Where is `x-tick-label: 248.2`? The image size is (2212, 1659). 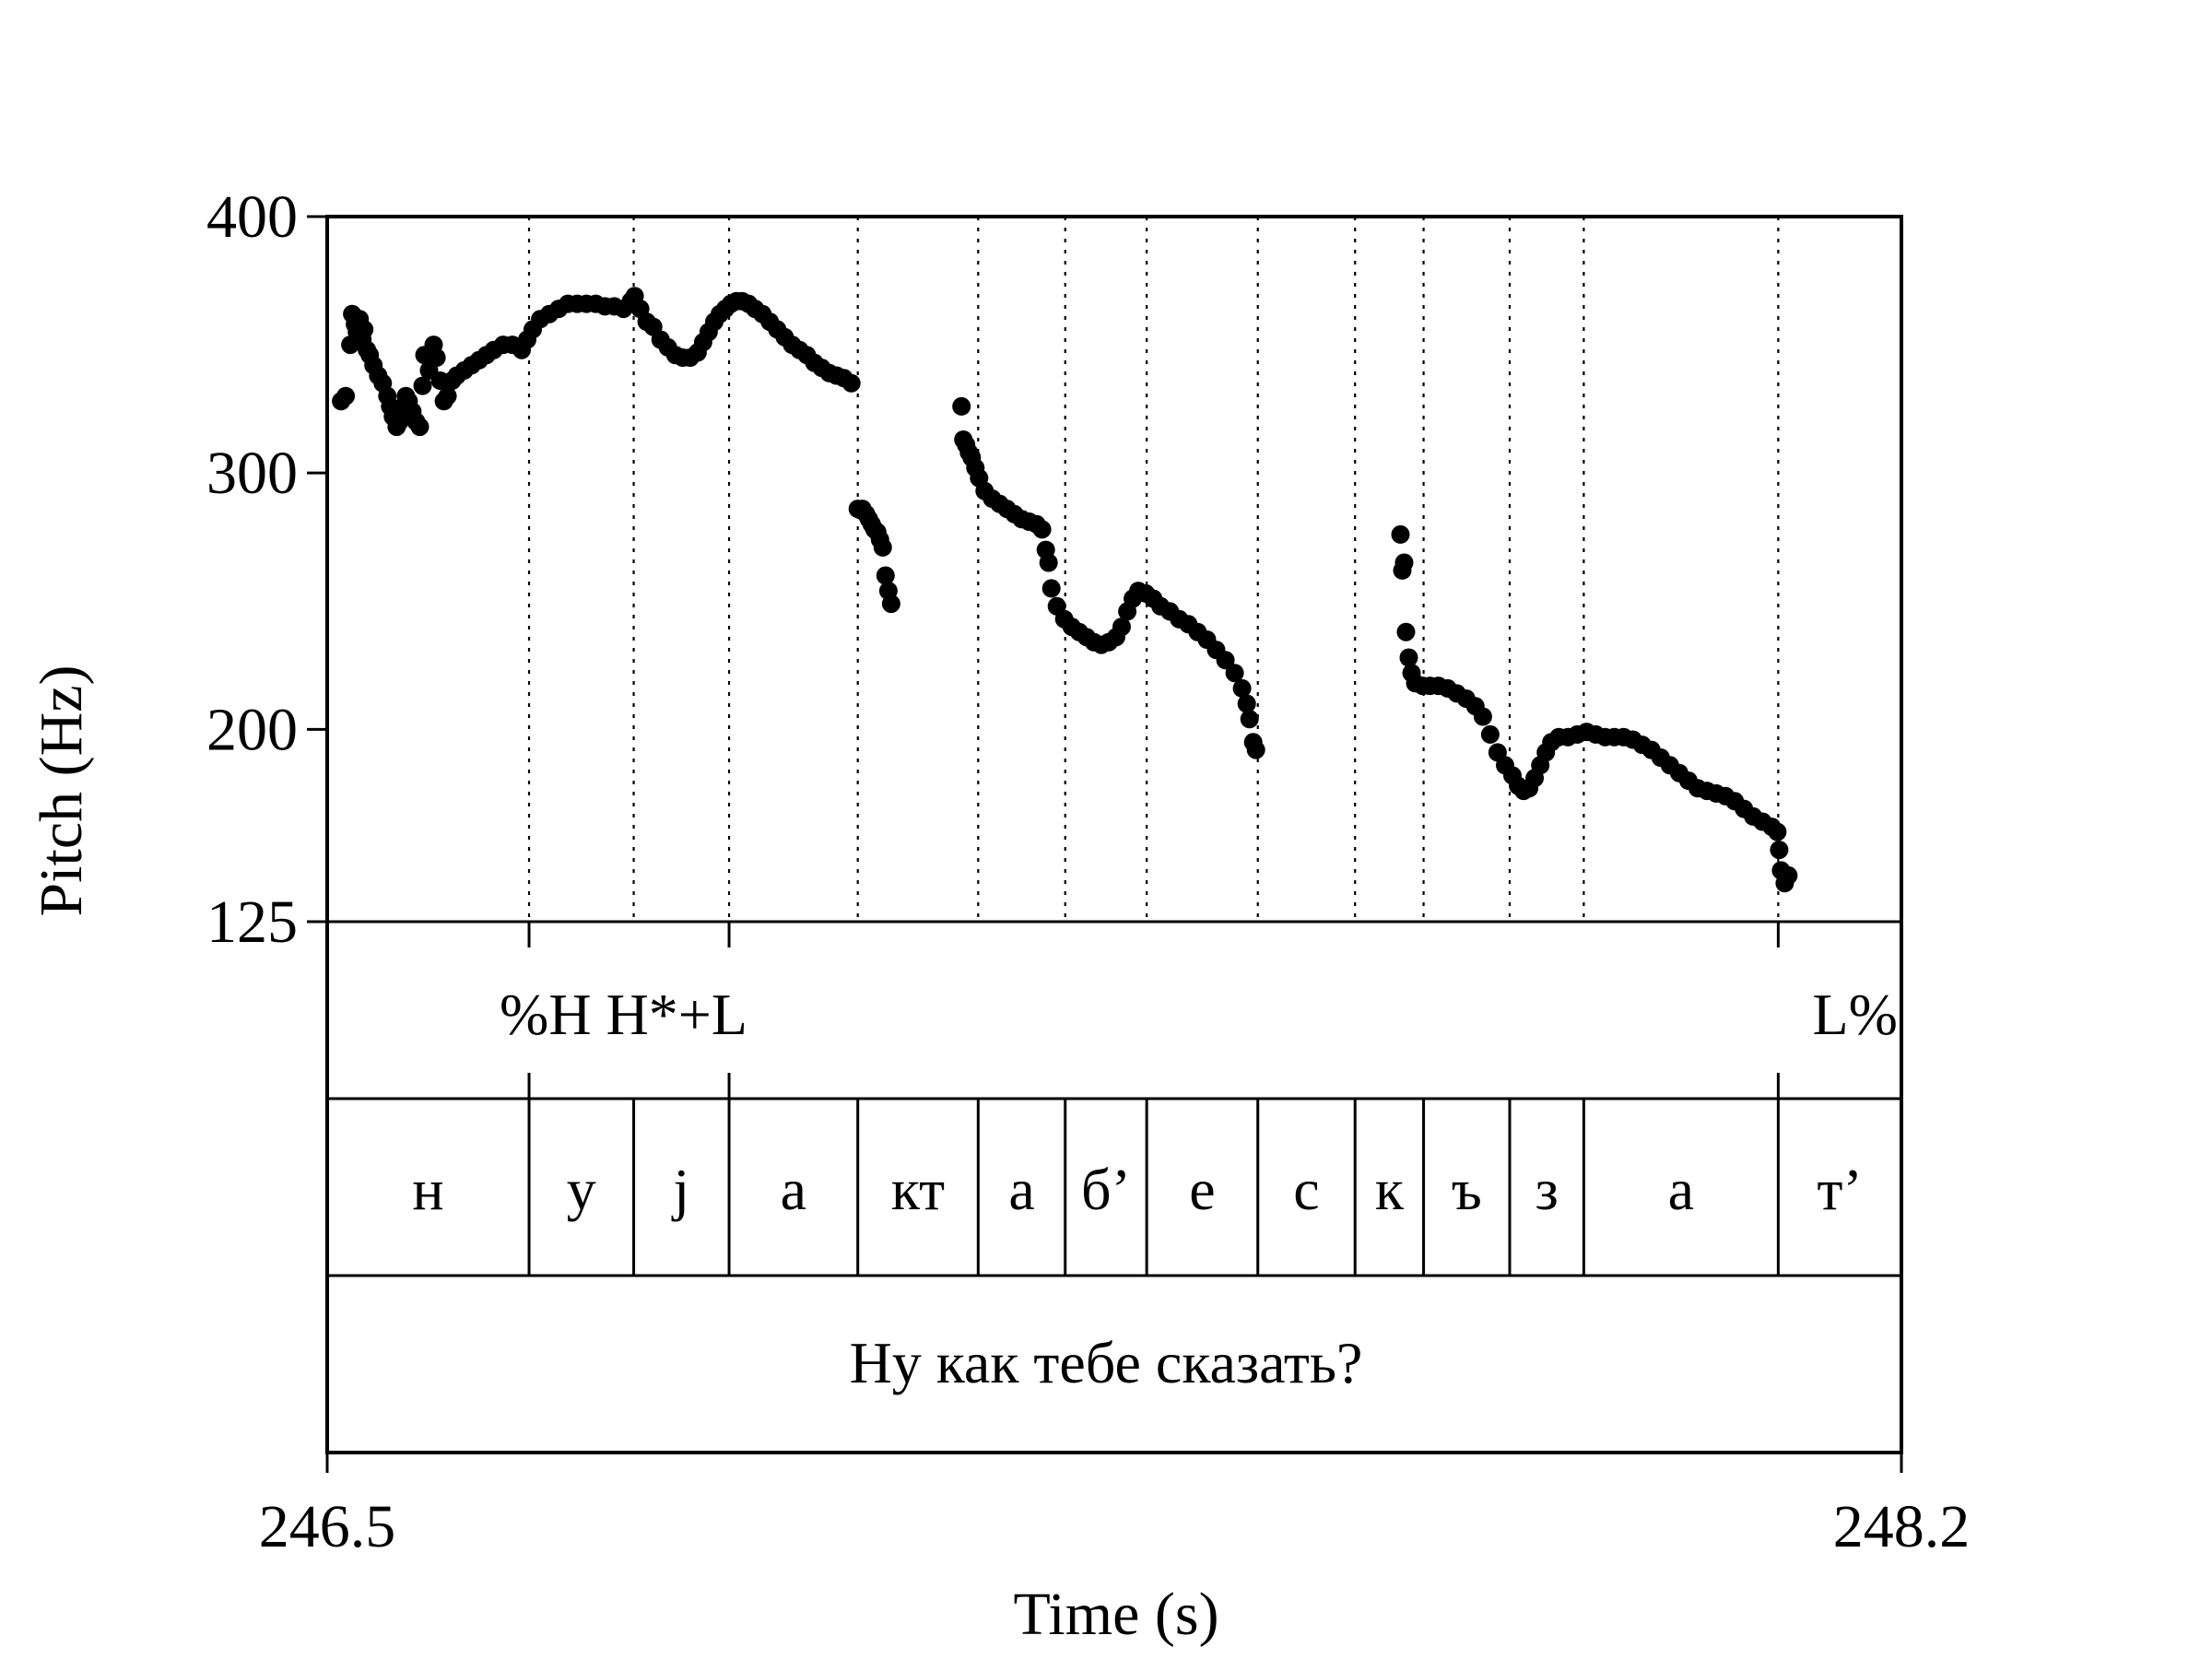
x-tick-label: 248.2 is located at coordinates (1902, 1526).